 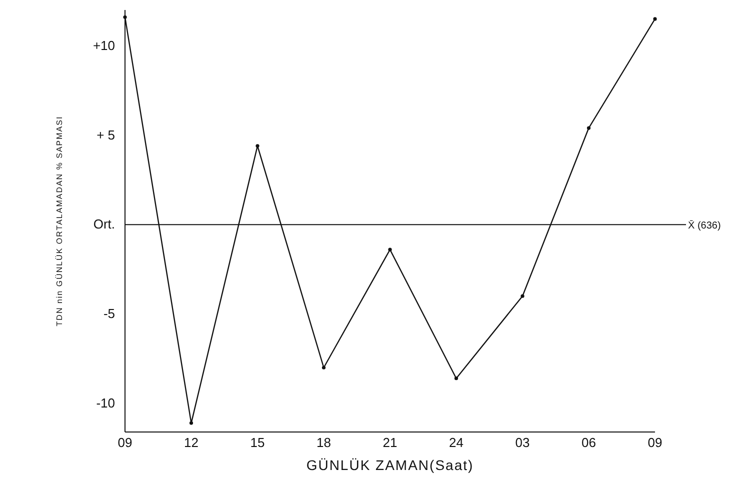 What do you see at coordinates (257, 442) in the screenshot?
I see `x-tick-label: 15` at bounding box center [257, 442].